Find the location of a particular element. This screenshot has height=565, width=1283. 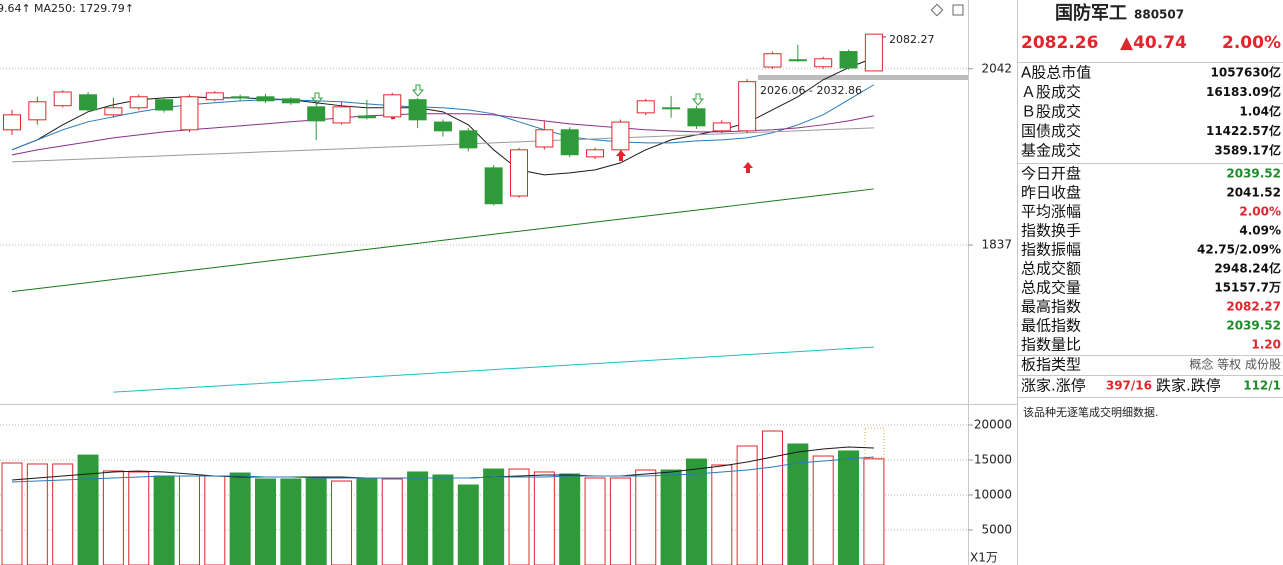

row-label: 指数换手 is located at coordinates (1051, 231).